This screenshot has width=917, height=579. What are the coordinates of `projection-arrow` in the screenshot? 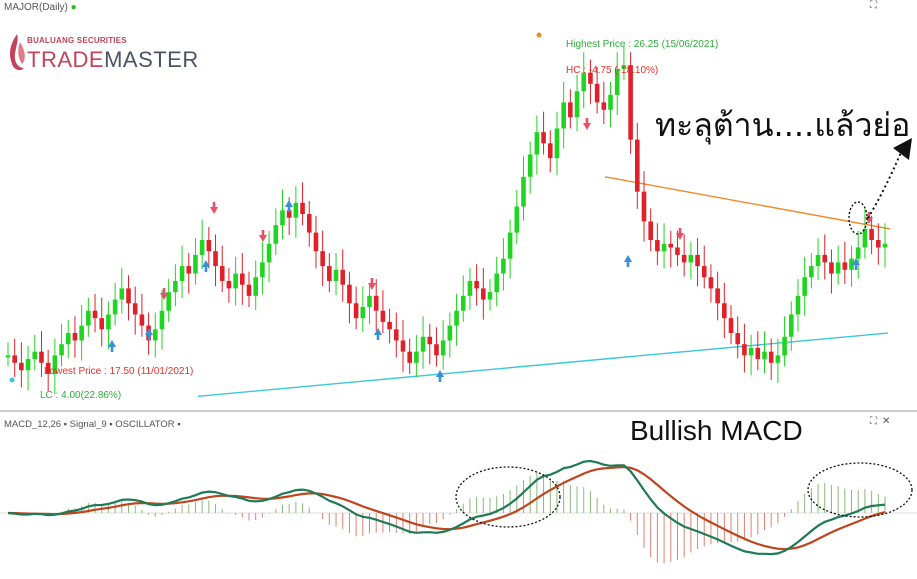 It's located at (885, 184).